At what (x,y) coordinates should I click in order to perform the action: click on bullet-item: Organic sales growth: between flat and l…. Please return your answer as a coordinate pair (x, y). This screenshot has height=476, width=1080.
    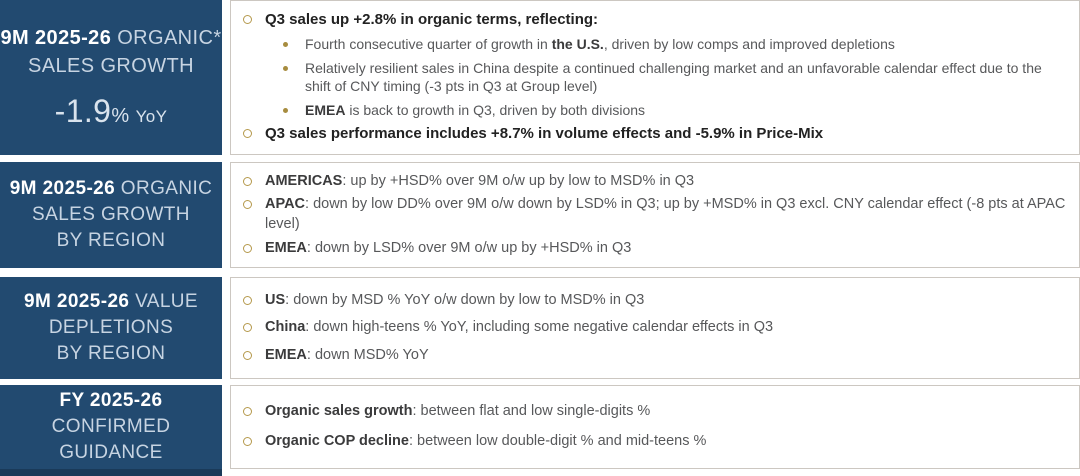
    Looking at the image, I should click on (658, 412).